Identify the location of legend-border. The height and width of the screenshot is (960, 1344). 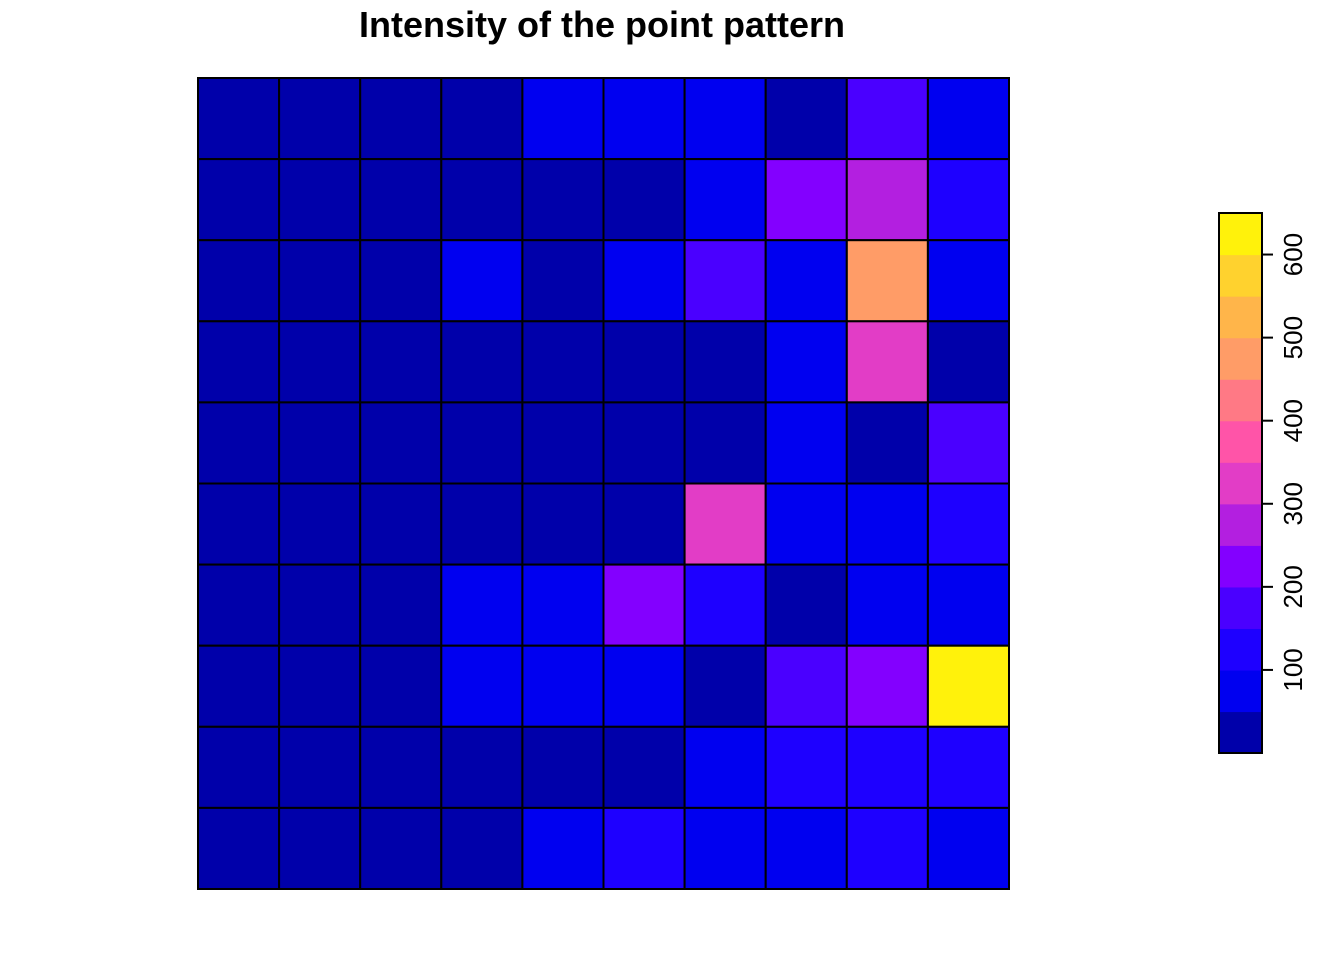
(1240, 483).